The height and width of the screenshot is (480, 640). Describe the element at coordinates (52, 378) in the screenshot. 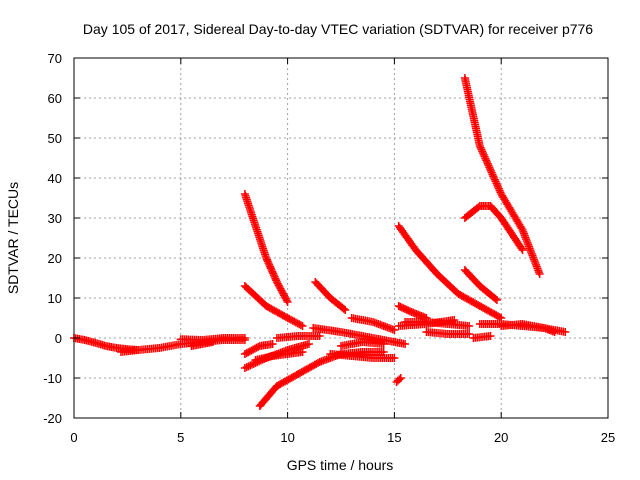

I see `y-tick-label: -10` at that location.